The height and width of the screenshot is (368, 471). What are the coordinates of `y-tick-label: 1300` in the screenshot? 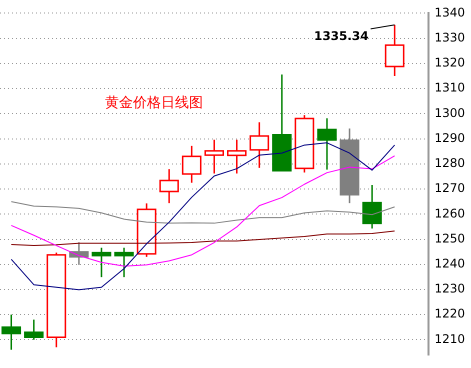 It's located at (450, 113).